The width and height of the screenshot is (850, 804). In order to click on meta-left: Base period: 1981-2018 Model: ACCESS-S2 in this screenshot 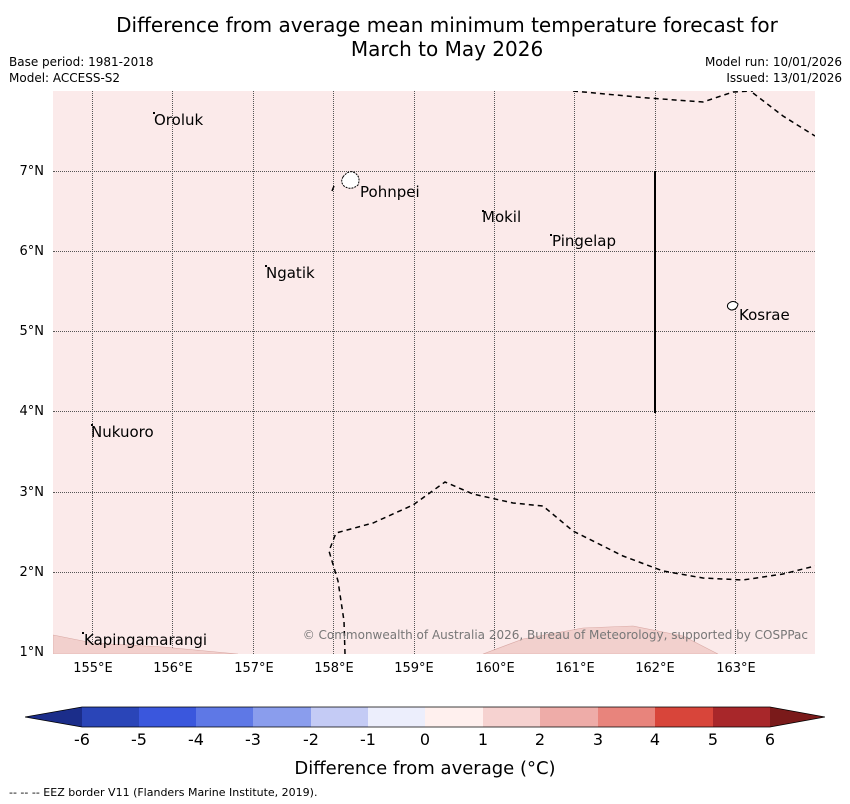, I will do `click(81, 70)`.